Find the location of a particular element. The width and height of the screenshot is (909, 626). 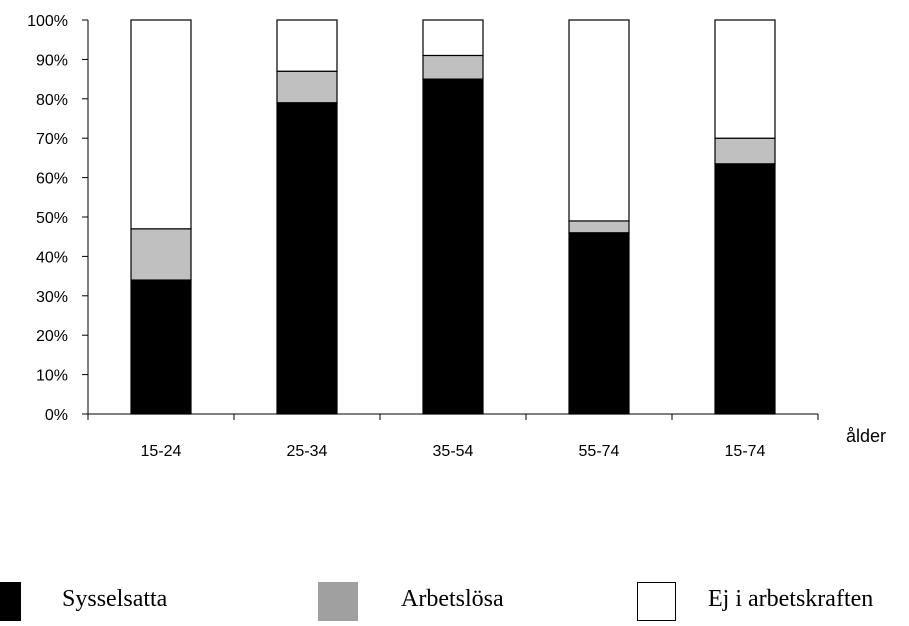

y-tick-label: 70% is located at coordinates (52, 139).